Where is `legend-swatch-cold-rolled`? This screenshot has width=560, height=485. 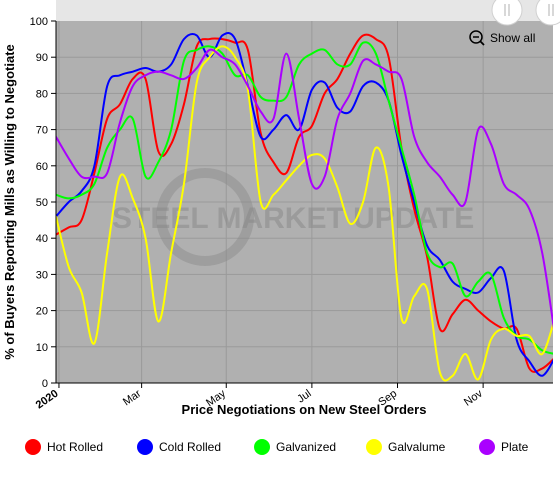 legend-swatch-cold-rolled is located at coordinates (145, 447).